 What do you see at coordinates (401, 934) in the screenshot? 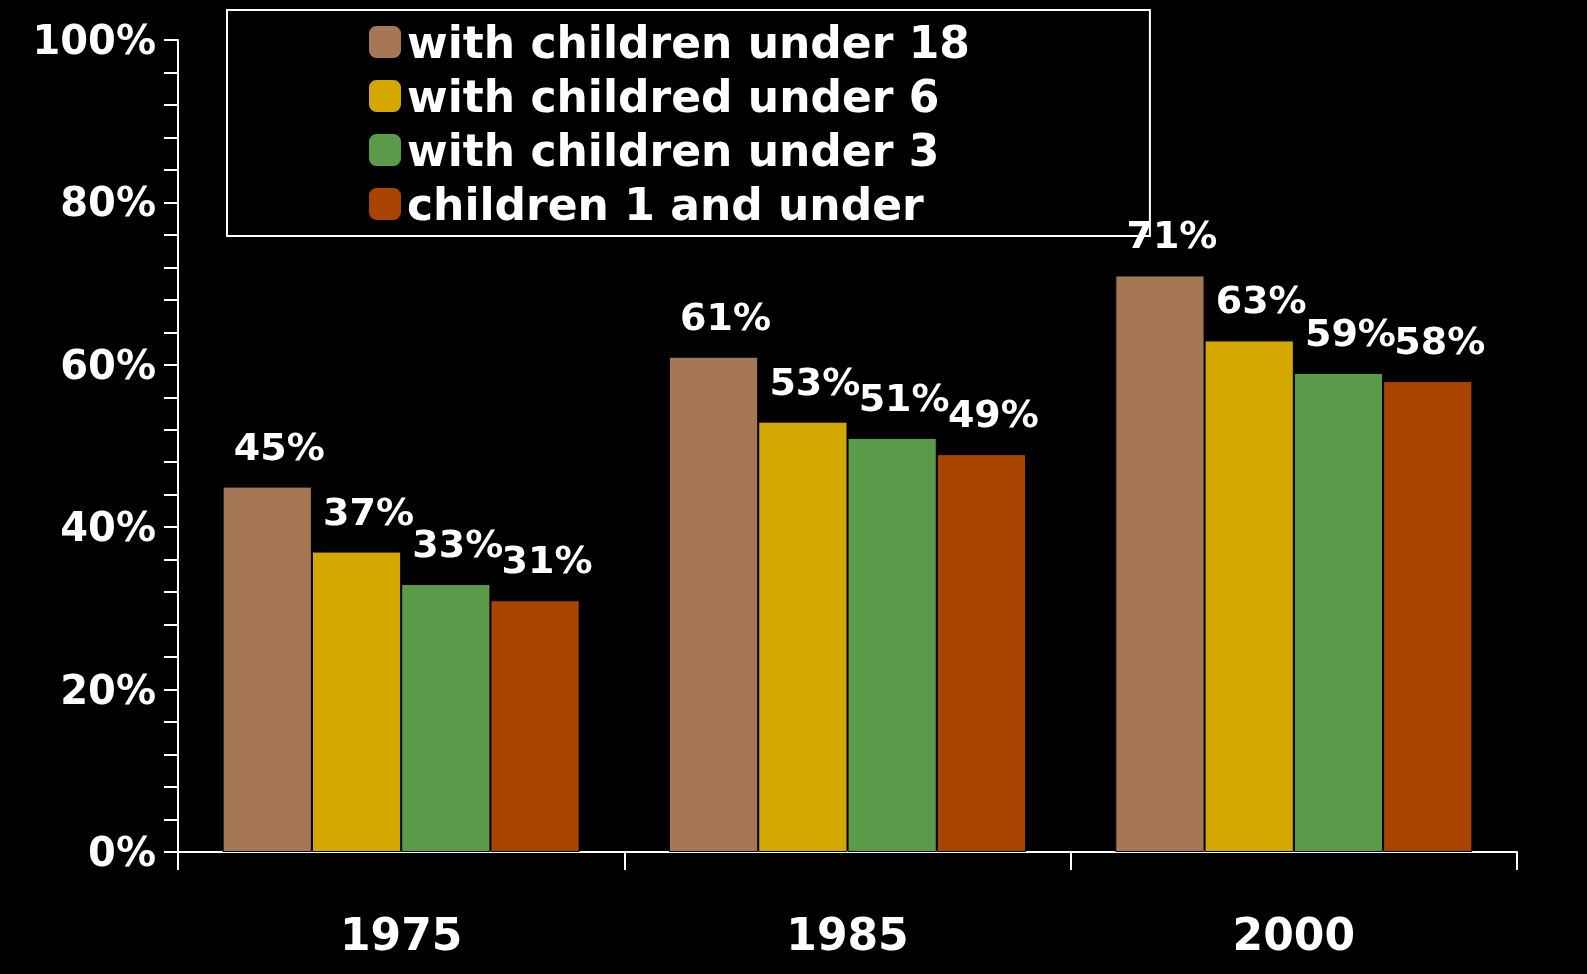
I see `x-tick-label: 1975` at bounding box center [401, 934].